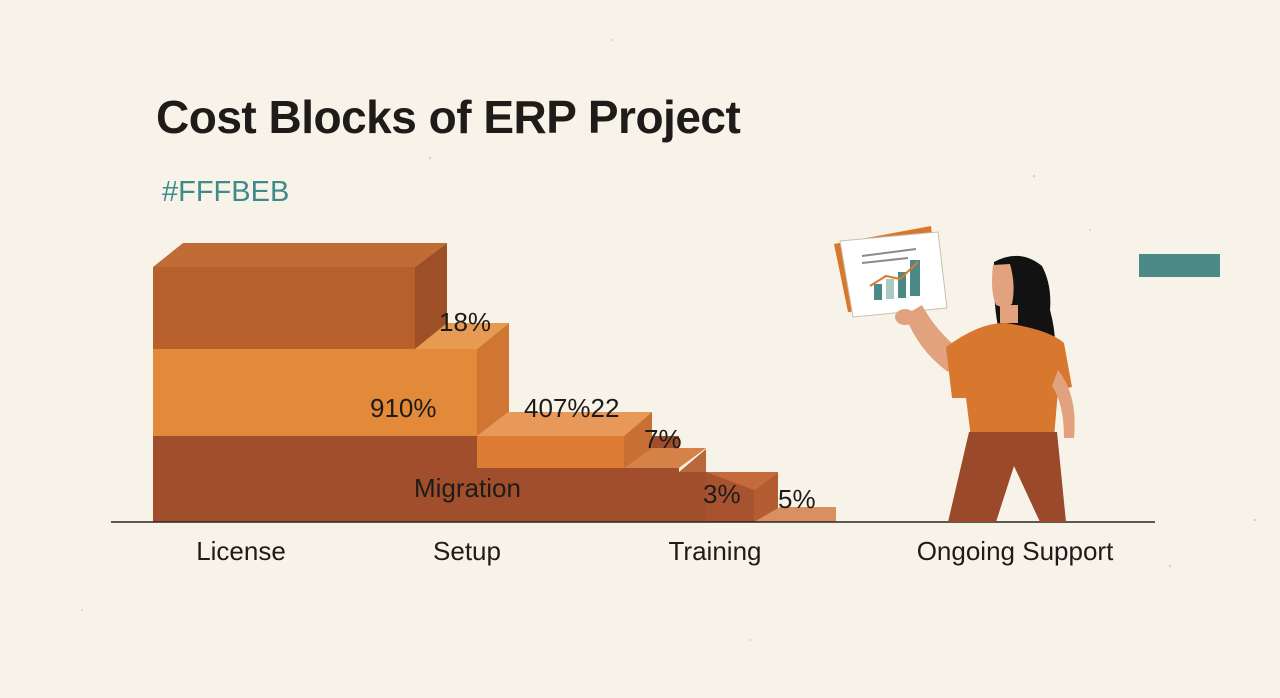 This screenshot has height=698, width=1280. What do you see at coordinates (797, 499) in the screenshot?
I see `annotation-label: 5%` at bounding box center [797, 499].